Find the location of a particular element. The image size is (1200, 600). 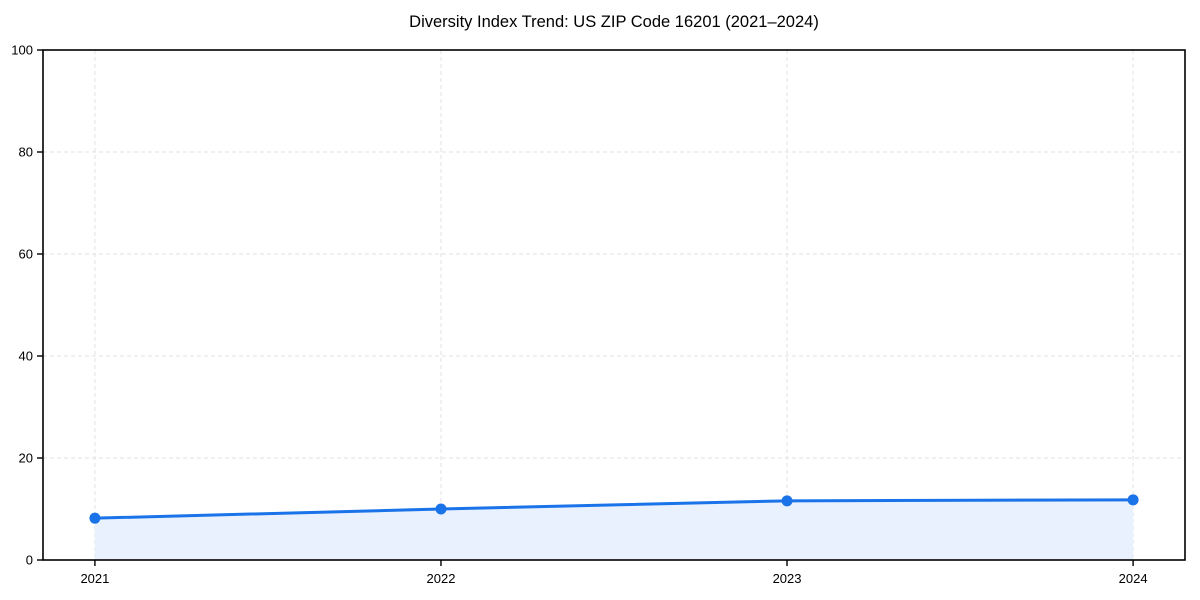

data-point-2022 is located at coordinates (441, 509).